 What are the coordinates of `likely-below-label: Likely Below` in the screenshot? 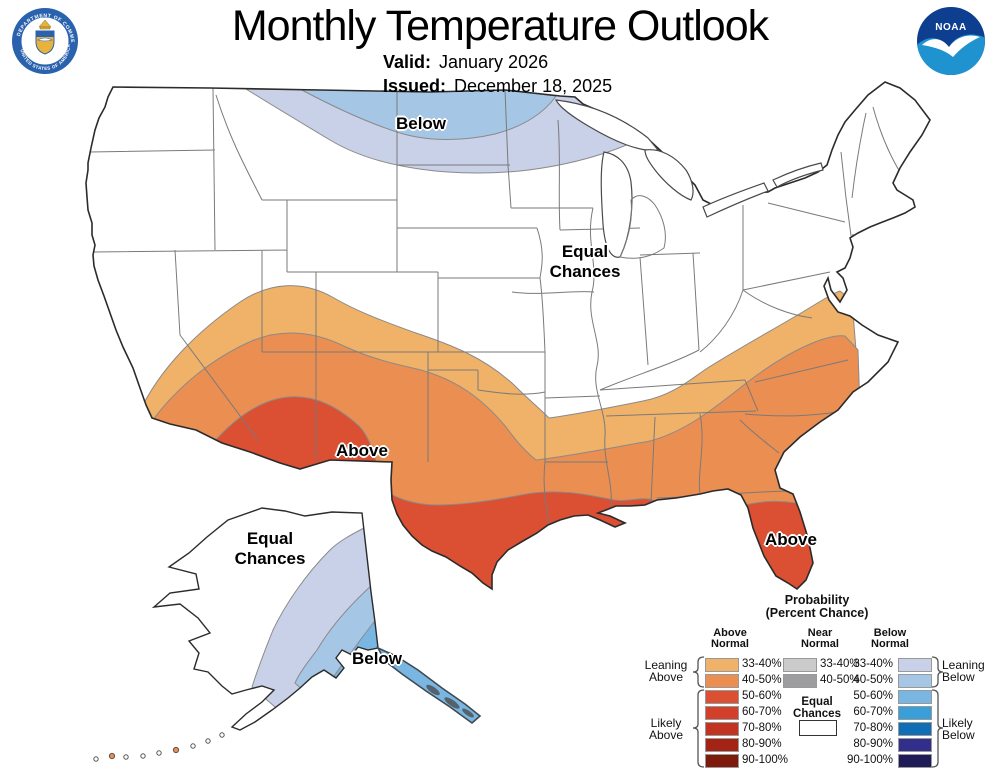 It's located at (970, 729).